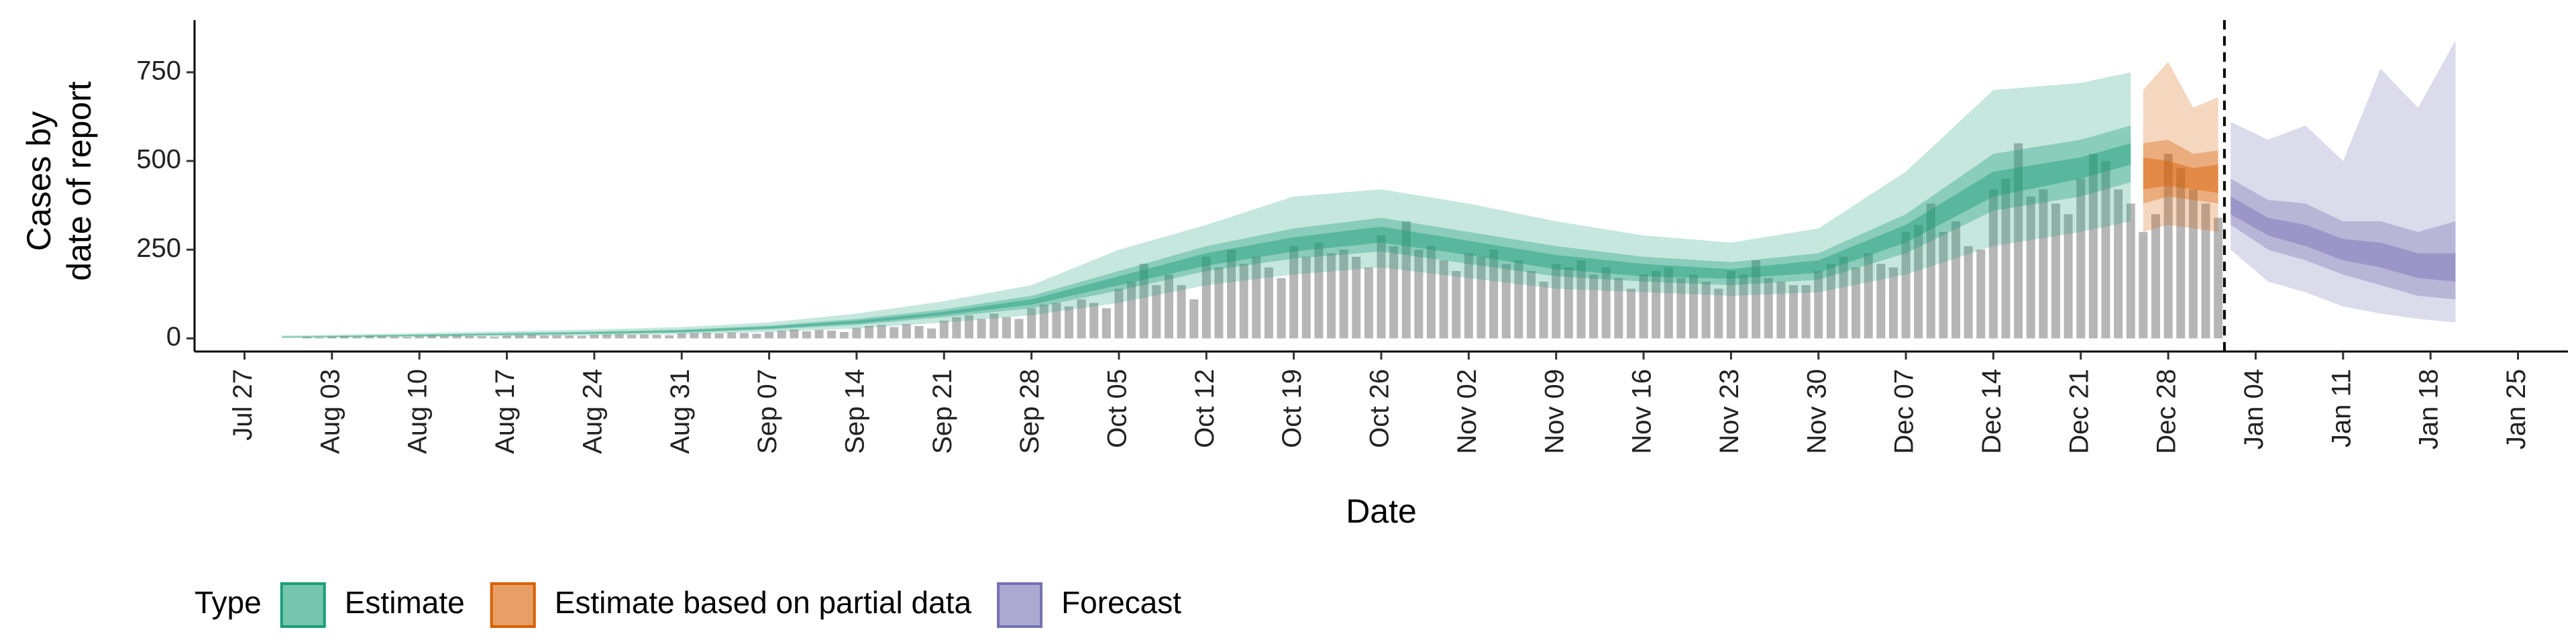 This screenshot has width=2576, height=644. What do you see at coordinates (173, 337) in the screenshot?
I see `y-tick-label: 0` at bounding box center [173, 337].